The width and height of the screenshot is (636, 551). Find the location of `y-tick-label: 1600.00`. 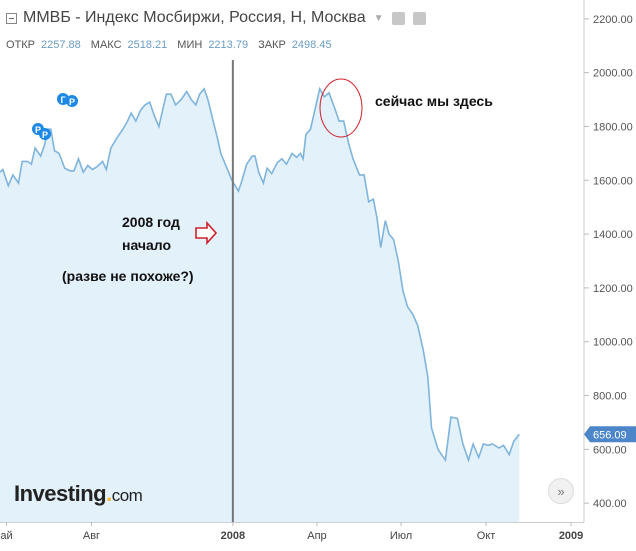

y-tick-label: 1600.00 is located at coordinates (613, 181).